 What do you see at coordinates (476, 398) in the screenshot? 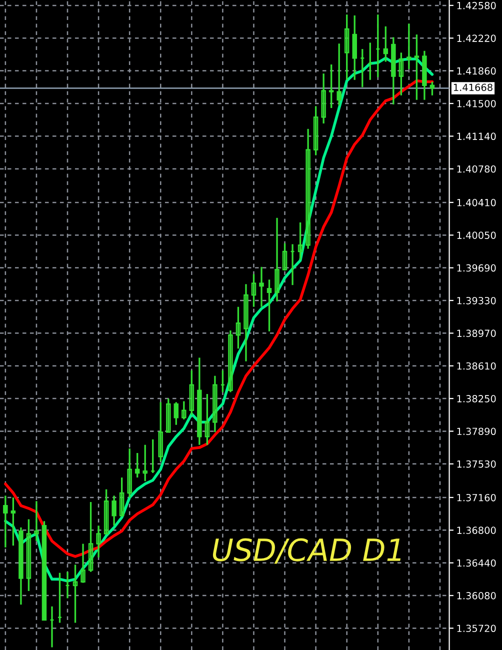
I see `y-tick-label: 1.38250` at bounding box center [476, 398].